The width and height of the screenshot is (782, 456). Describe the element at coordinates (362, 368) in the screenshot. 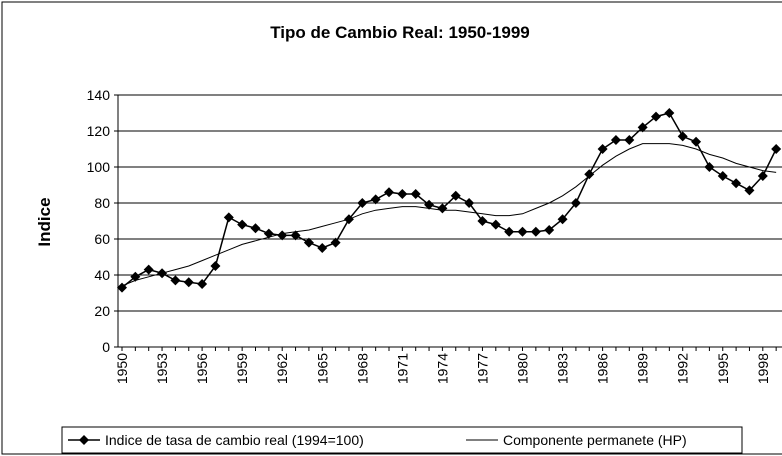

I see `x-tick-label: 1968` at that location.